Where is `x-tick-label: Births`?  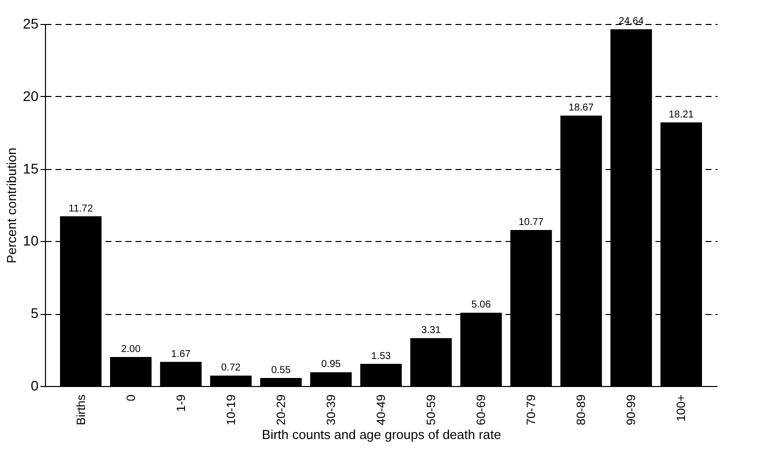
x-tick-label: Births is located at coordinates (81, 410).